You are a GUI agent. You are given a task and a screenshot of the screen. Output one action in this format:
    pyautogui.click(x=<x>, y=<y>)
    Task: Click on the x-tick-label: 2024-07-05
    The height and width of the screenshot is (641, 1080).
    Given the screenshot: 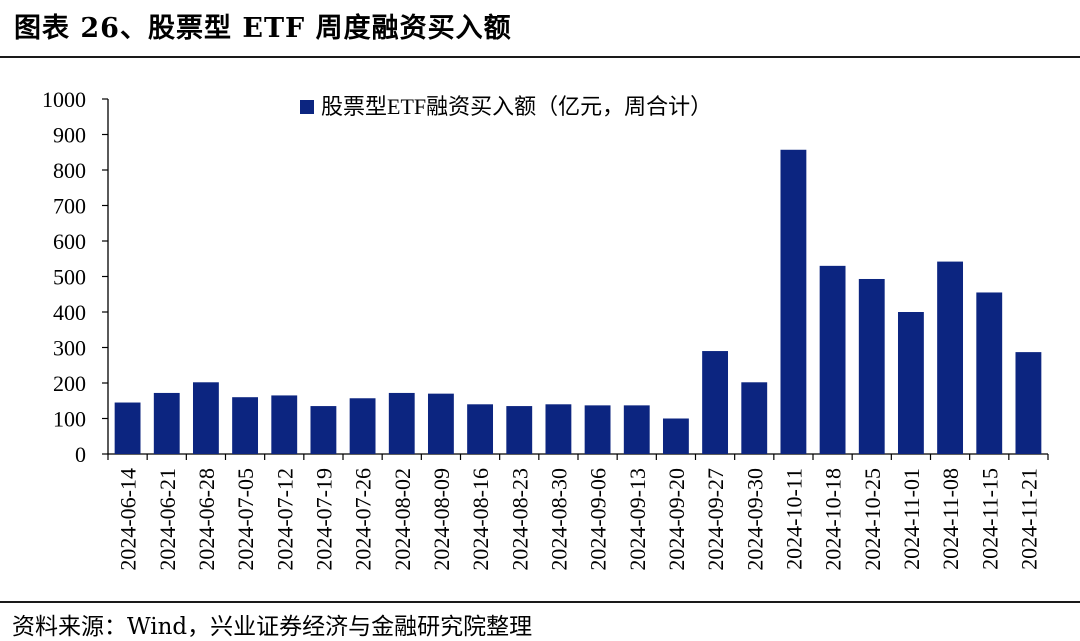 What is the action you would take?
    pyautogui.click(x=245, y=519)
    